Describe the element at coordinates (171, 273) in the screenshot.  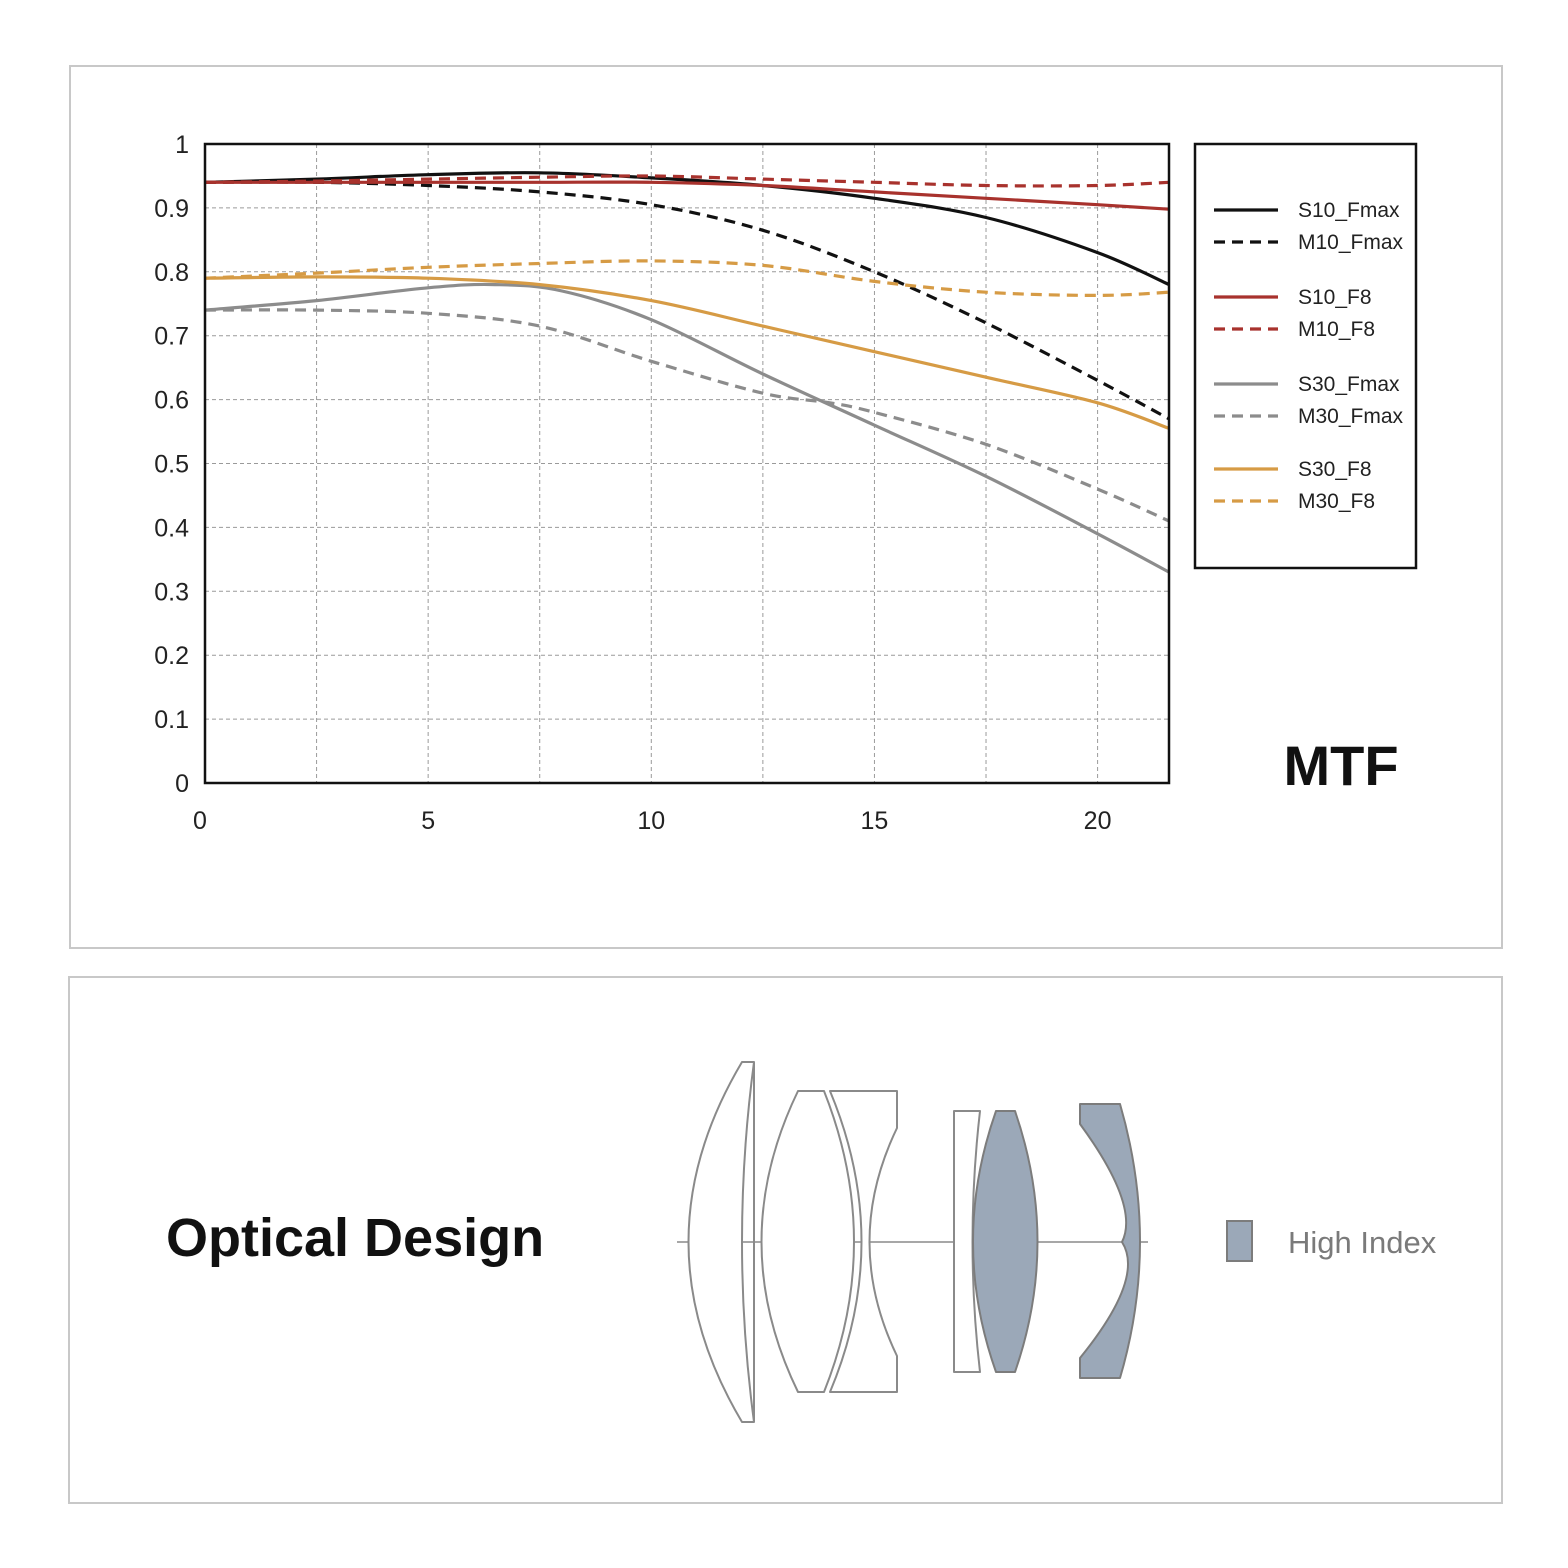
I see `y-tick-label: 0.8` at that location.